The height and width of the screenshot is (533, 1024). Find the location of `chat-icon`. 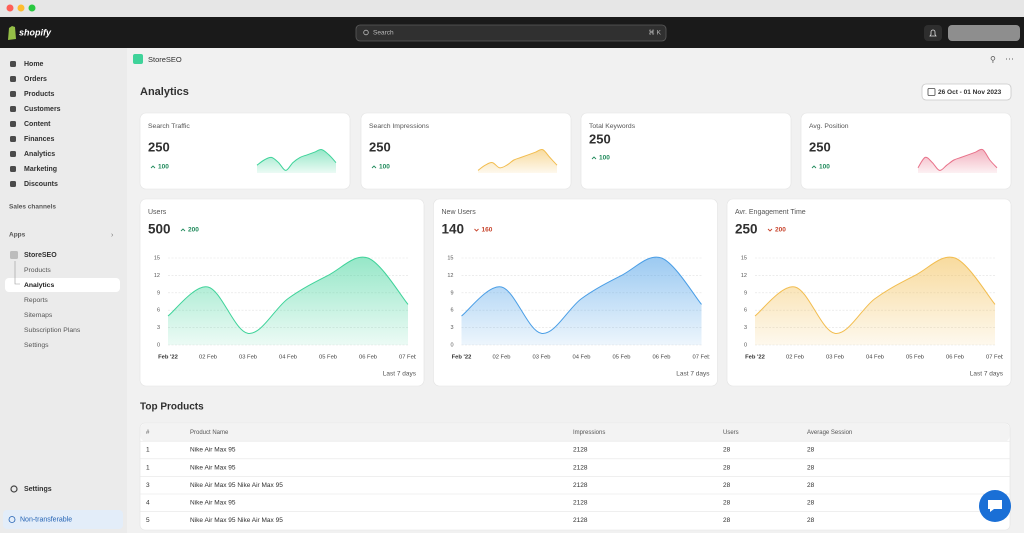

chat-icon is located at coordinates (995, 506).